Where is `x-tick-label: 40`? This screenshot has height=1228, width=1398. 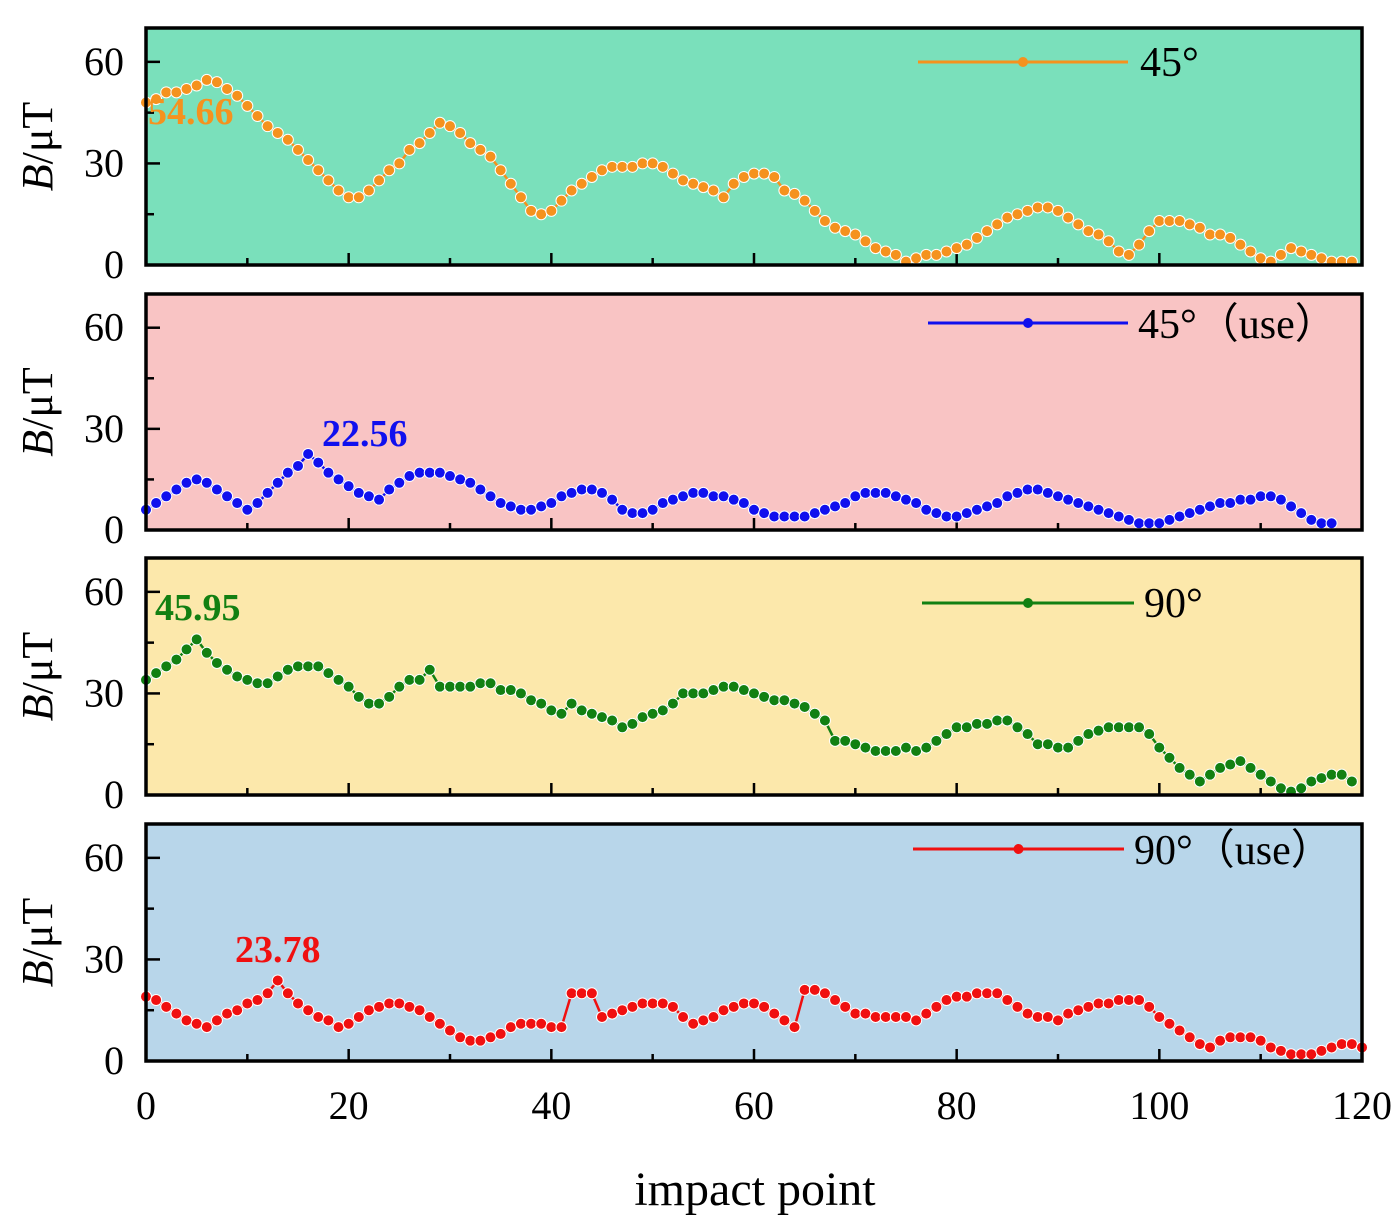 x-tick-label: 40 is located at coordinates (551, 1105).